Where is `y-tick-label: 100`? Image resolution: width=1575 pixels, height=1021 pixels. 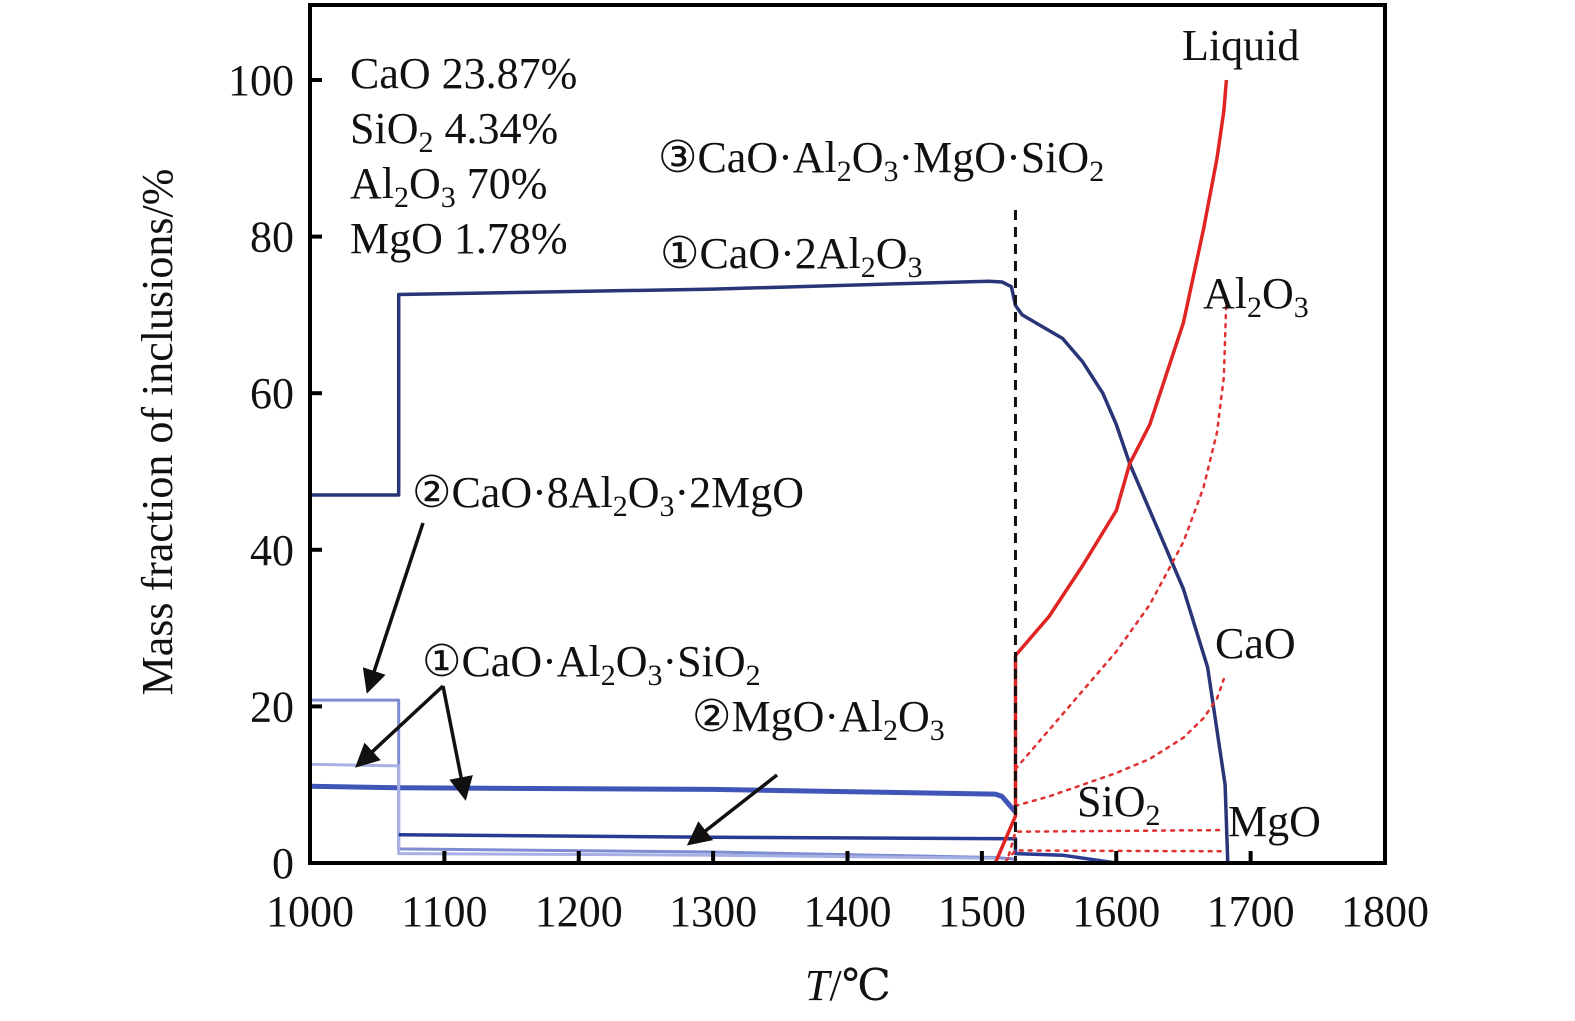
y-tick-label: 100 is located at coordinates (261, 80).